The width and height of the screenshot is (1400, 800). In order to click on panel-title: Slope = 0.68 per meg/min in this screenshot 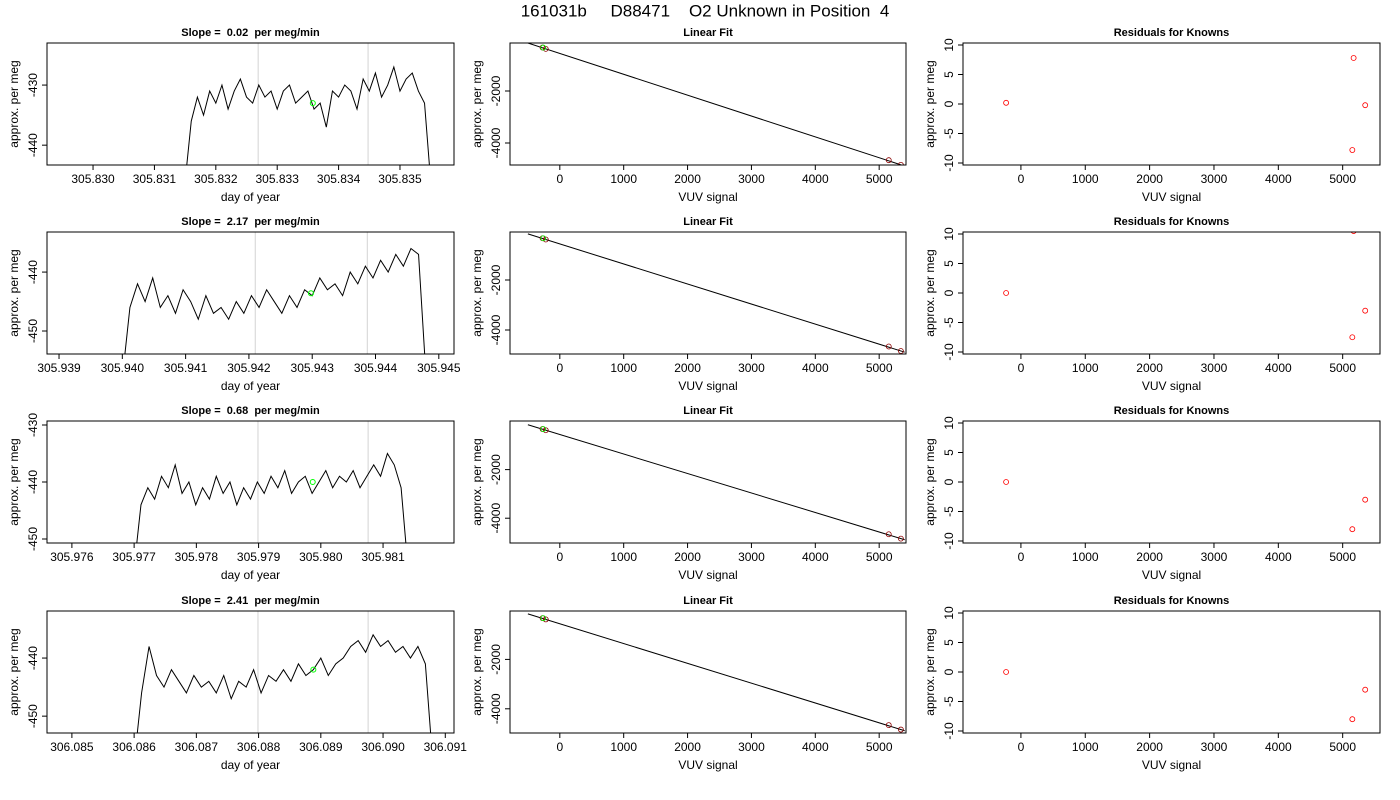, I will do `click(250, 411)`.